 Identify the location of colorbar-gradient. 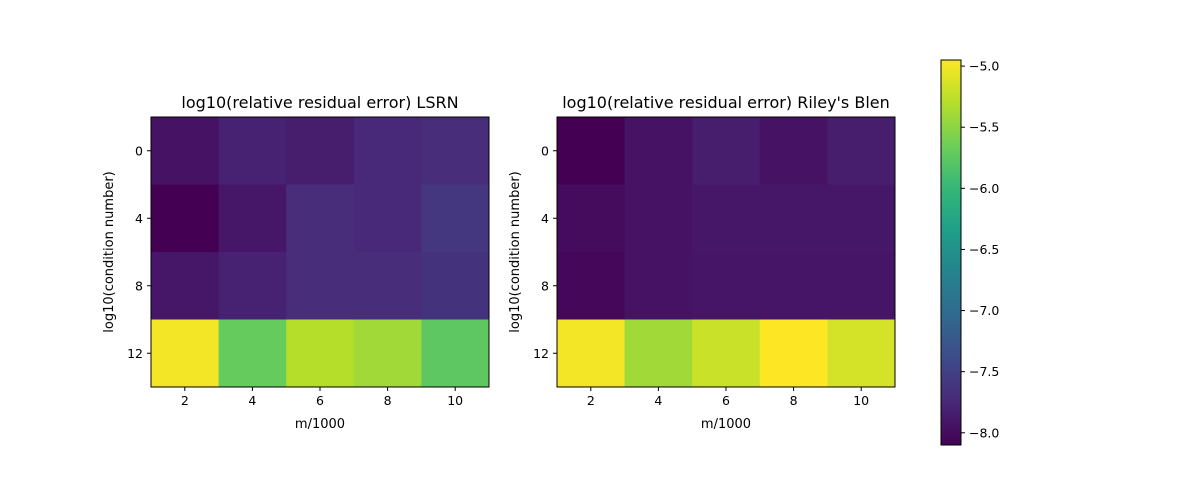
(951, 252).